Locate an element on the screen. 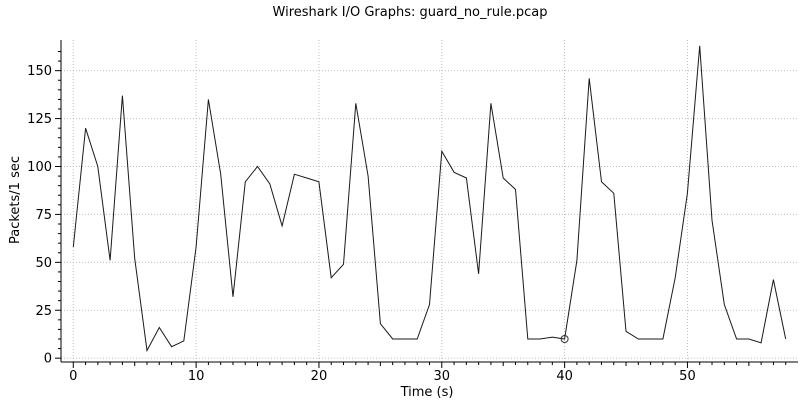 The width and height of the screenshot is (810, 405). selected-point-marker is located at coordinates (564, 339).